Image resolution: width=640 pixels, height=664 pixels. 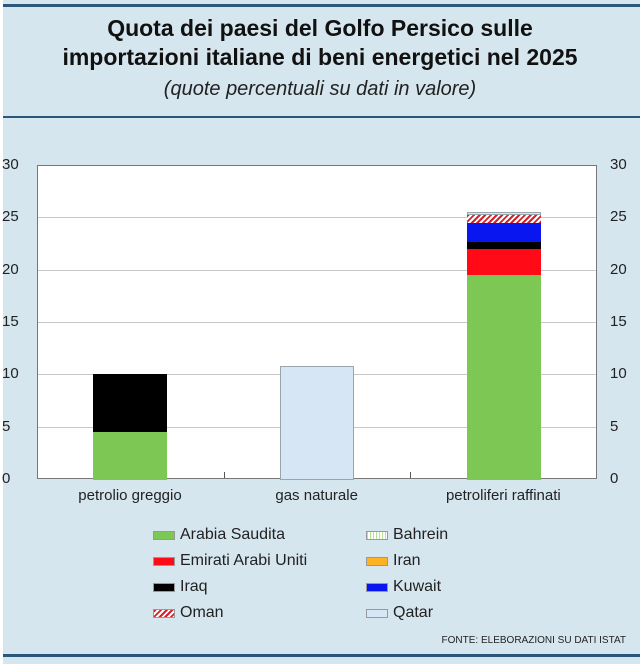 I want to click on y-tick-right: 10, so click(x=618, y=374).